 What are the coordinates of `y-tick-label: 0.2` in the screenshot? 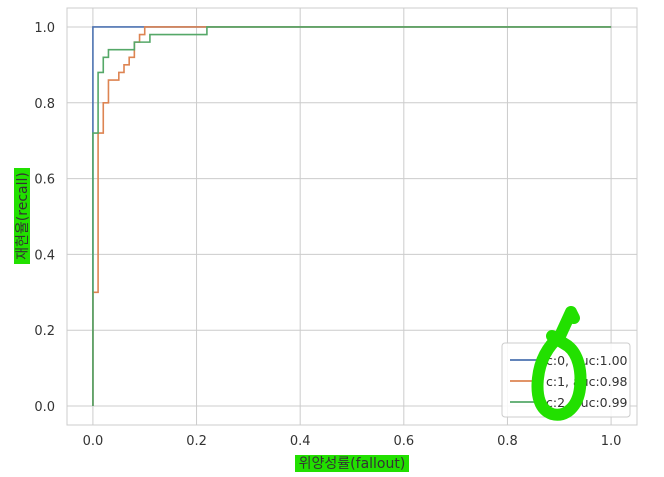 It's located at (44, 331).